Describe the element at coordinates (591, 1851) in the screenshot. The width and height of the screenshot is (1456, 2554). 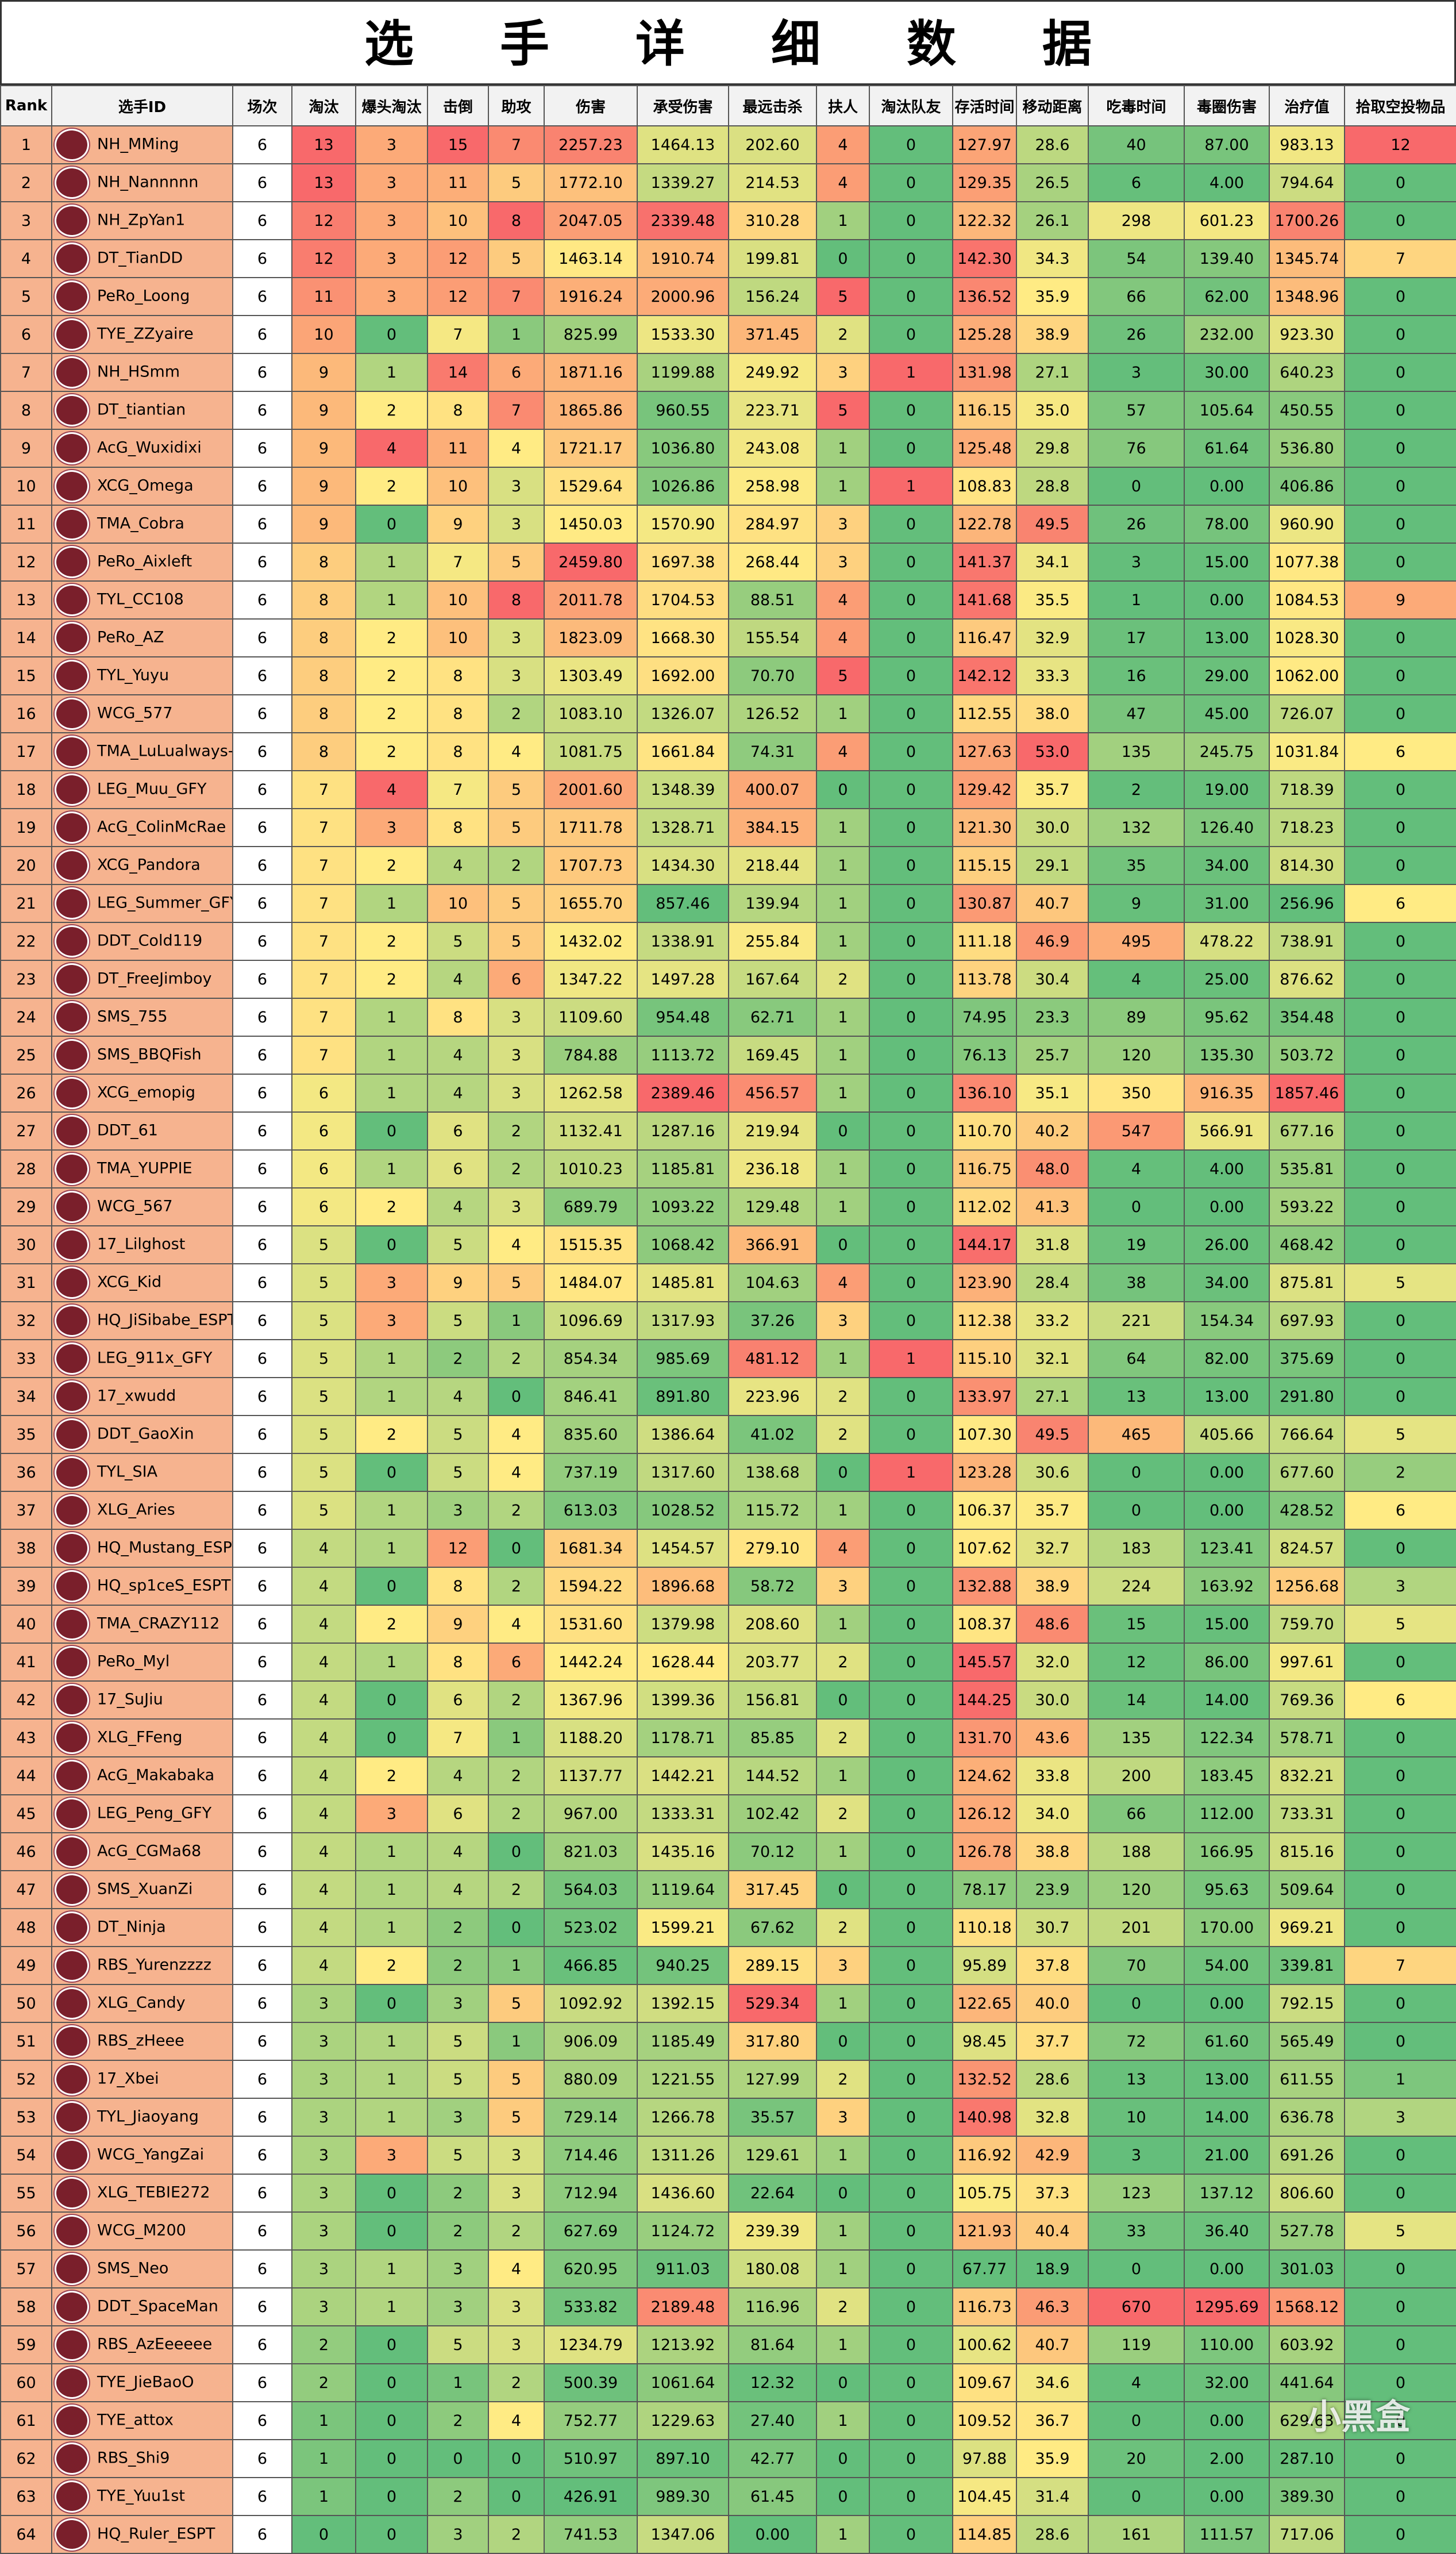
I see `stat-cell: 821.03` at that location.